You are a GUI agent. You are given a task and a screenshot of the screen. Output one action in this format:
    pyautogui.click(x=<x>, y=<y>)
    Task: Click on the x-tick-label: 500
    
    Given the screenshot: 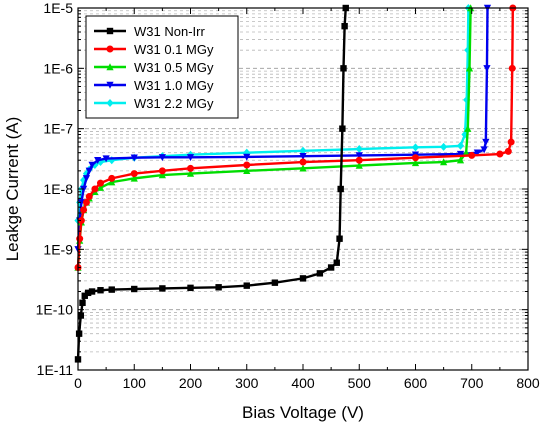 What is the action you would take?
    pyautogui.click(x=360, y=383)
    